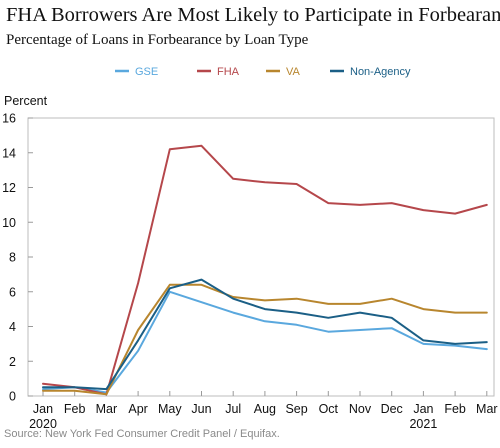 The image size is (500, 448). I want to click on legend-label: GSE, so click(146, 72).